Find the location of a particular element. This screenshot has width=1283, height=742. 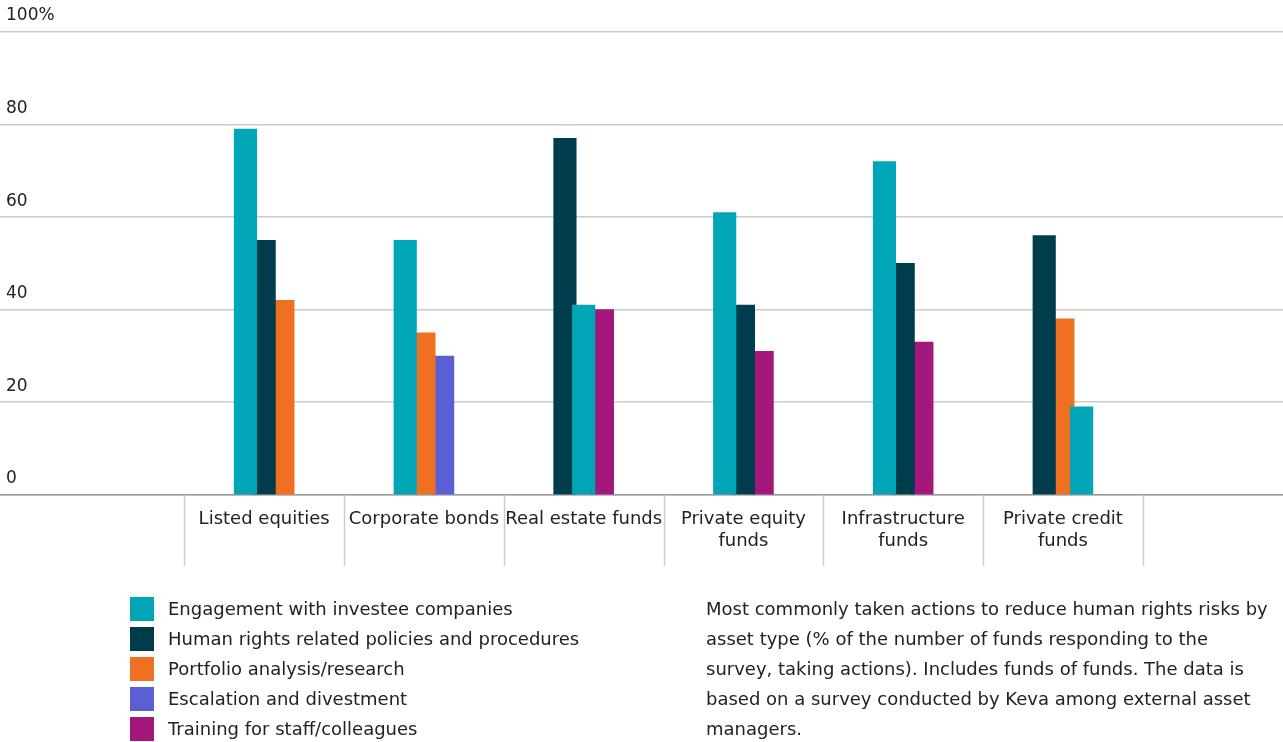

legend-label: Portfolio analysis/research is located at coordinates (286, 669).